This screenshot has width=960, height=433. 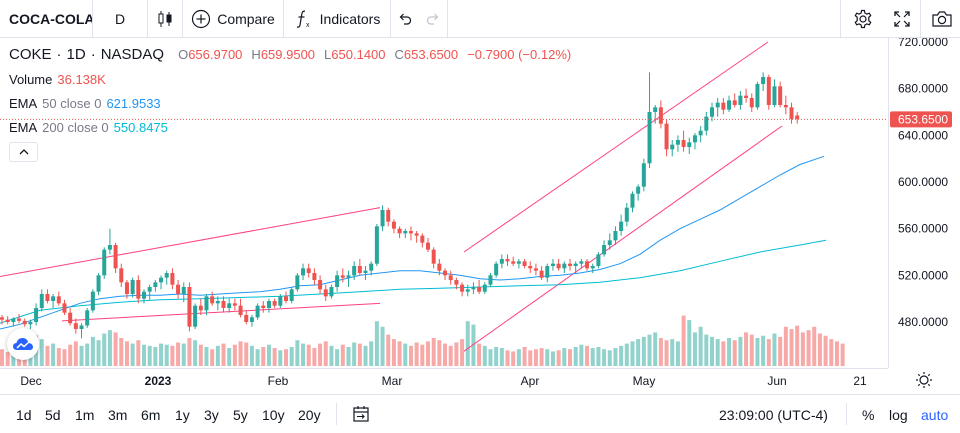 What do you see at coordinates (92, 19) in the screenshot?
I see `toolbar-divider` at bounding box center [92, 19].